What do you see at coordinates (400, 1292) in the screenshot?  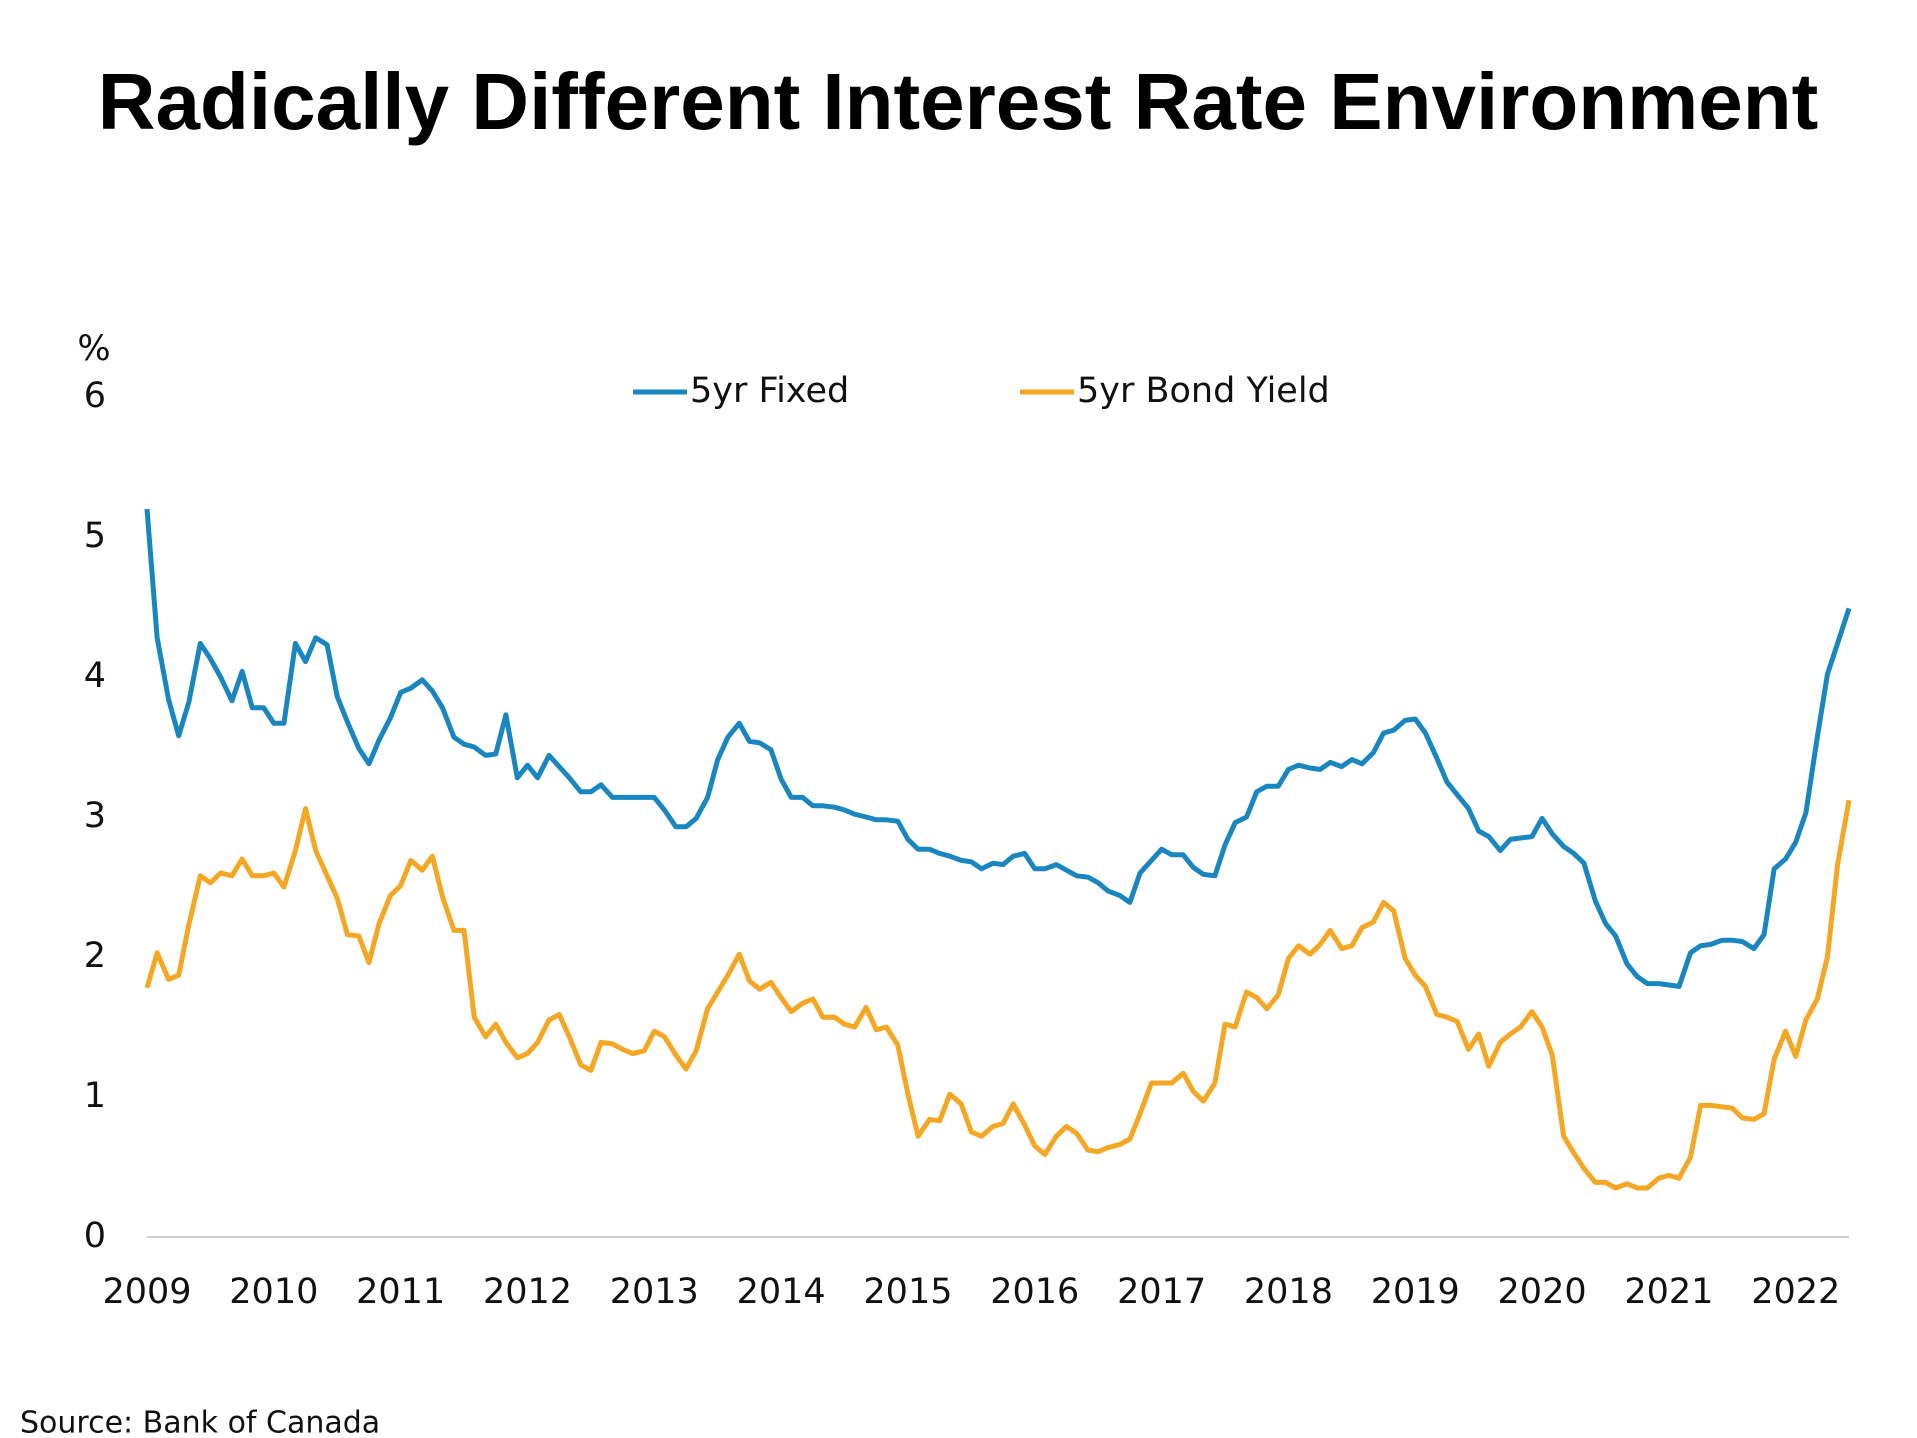 I see `x-tick-label: 2011` at bounding box center [400, 1292].